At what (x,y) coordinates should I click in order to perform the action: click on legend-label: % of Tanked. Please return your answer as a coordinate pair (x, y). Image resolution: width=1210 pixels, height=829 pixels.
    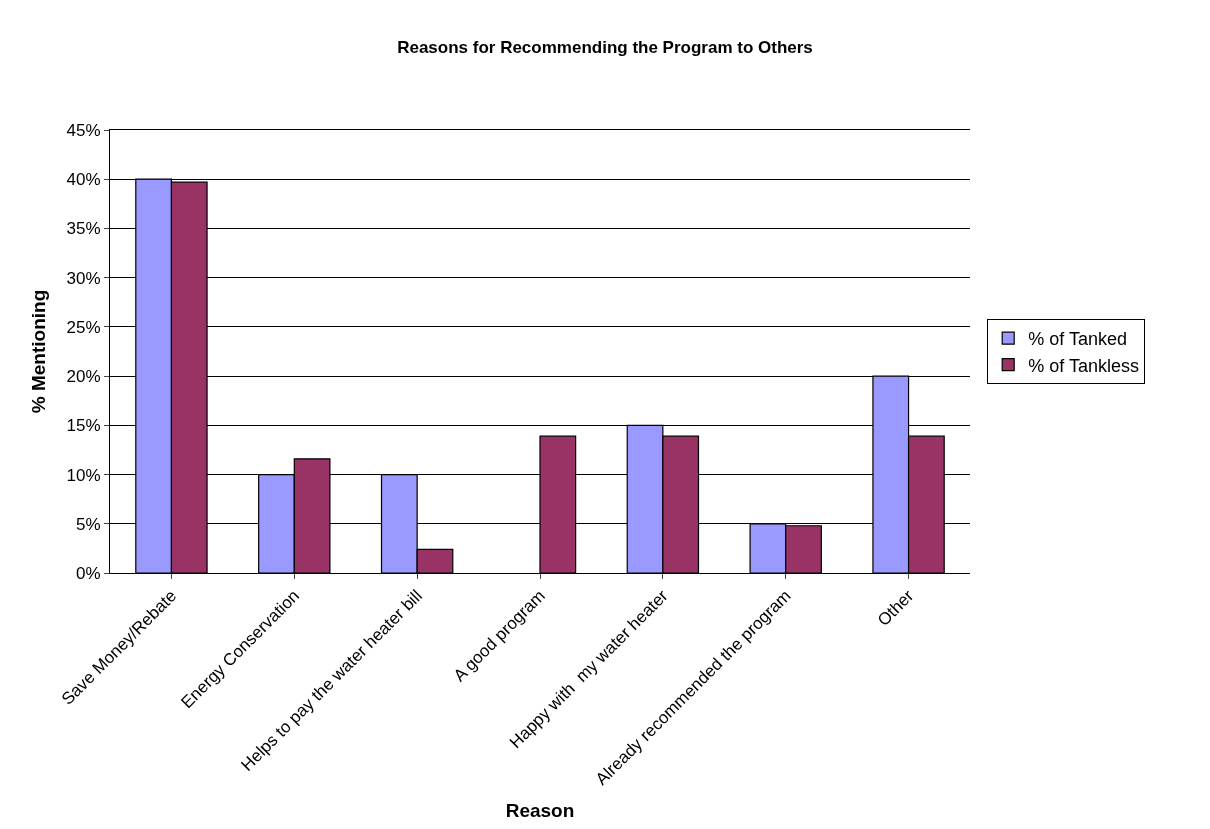
    Looking at the image, I should click on (1077, 339).